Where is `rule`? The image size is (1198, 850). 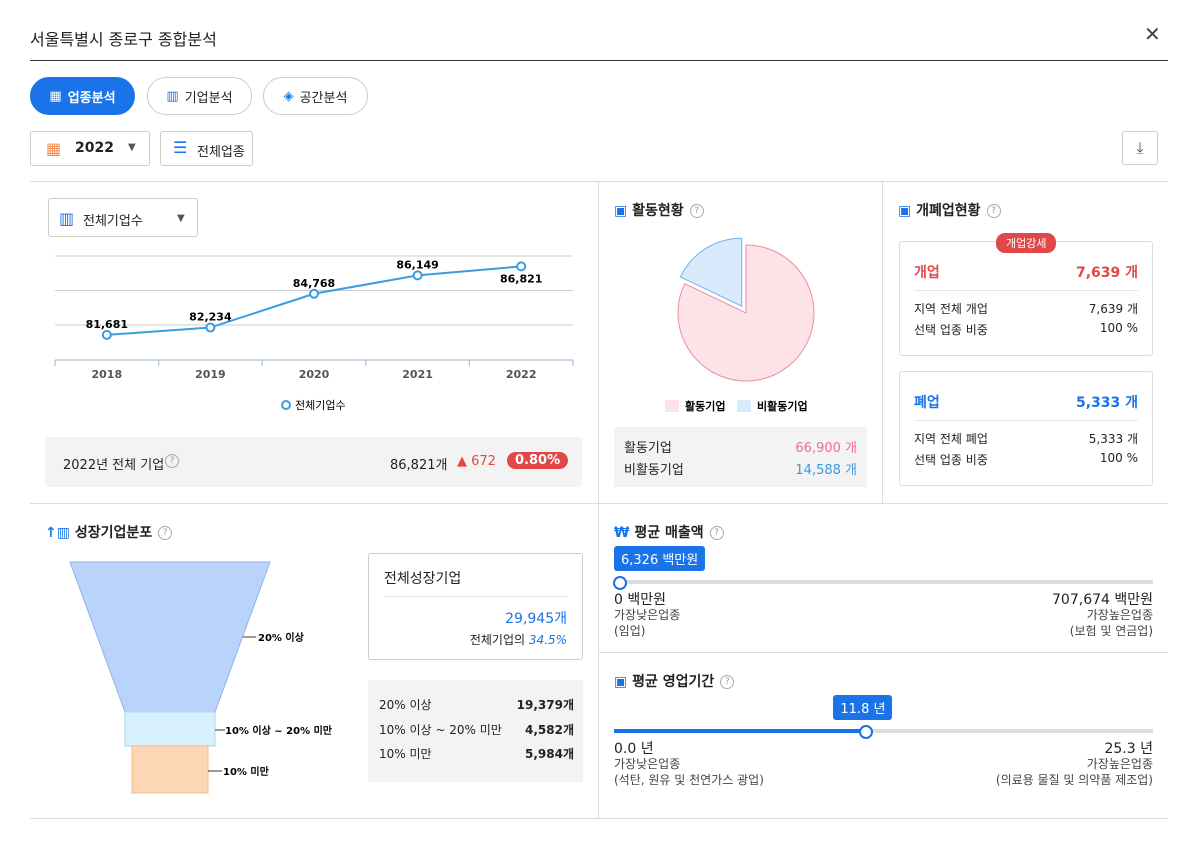 rule is located at coordinates (599, 60).